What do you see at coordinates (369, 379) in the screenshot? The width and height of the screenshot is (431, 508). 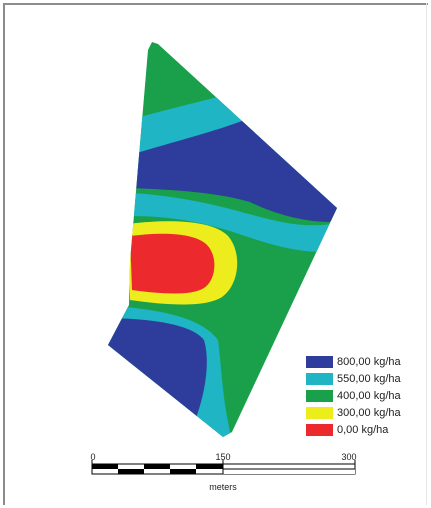 I see `legend-label: 550,00 kg/ha` at bounding box center [369, 379].